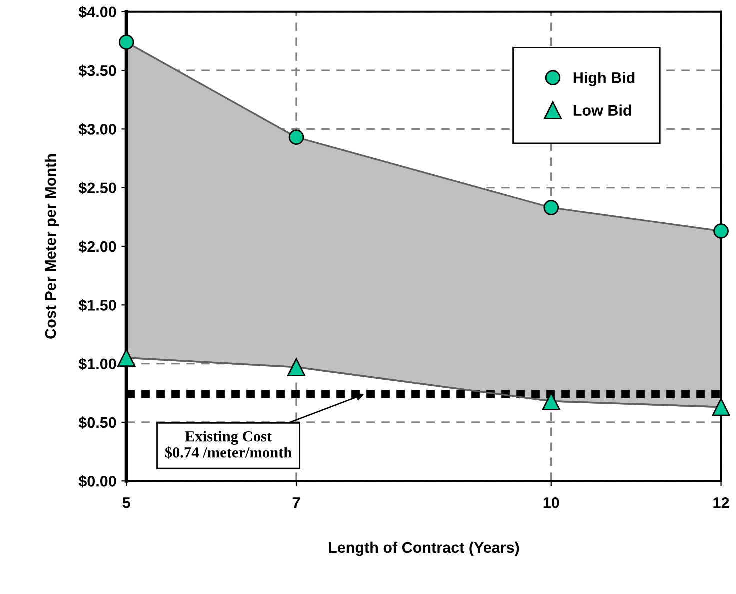  Describe the element at coordinates (97, 364) in the screenshot. I see `y-tick-label: $1.00` at that location.